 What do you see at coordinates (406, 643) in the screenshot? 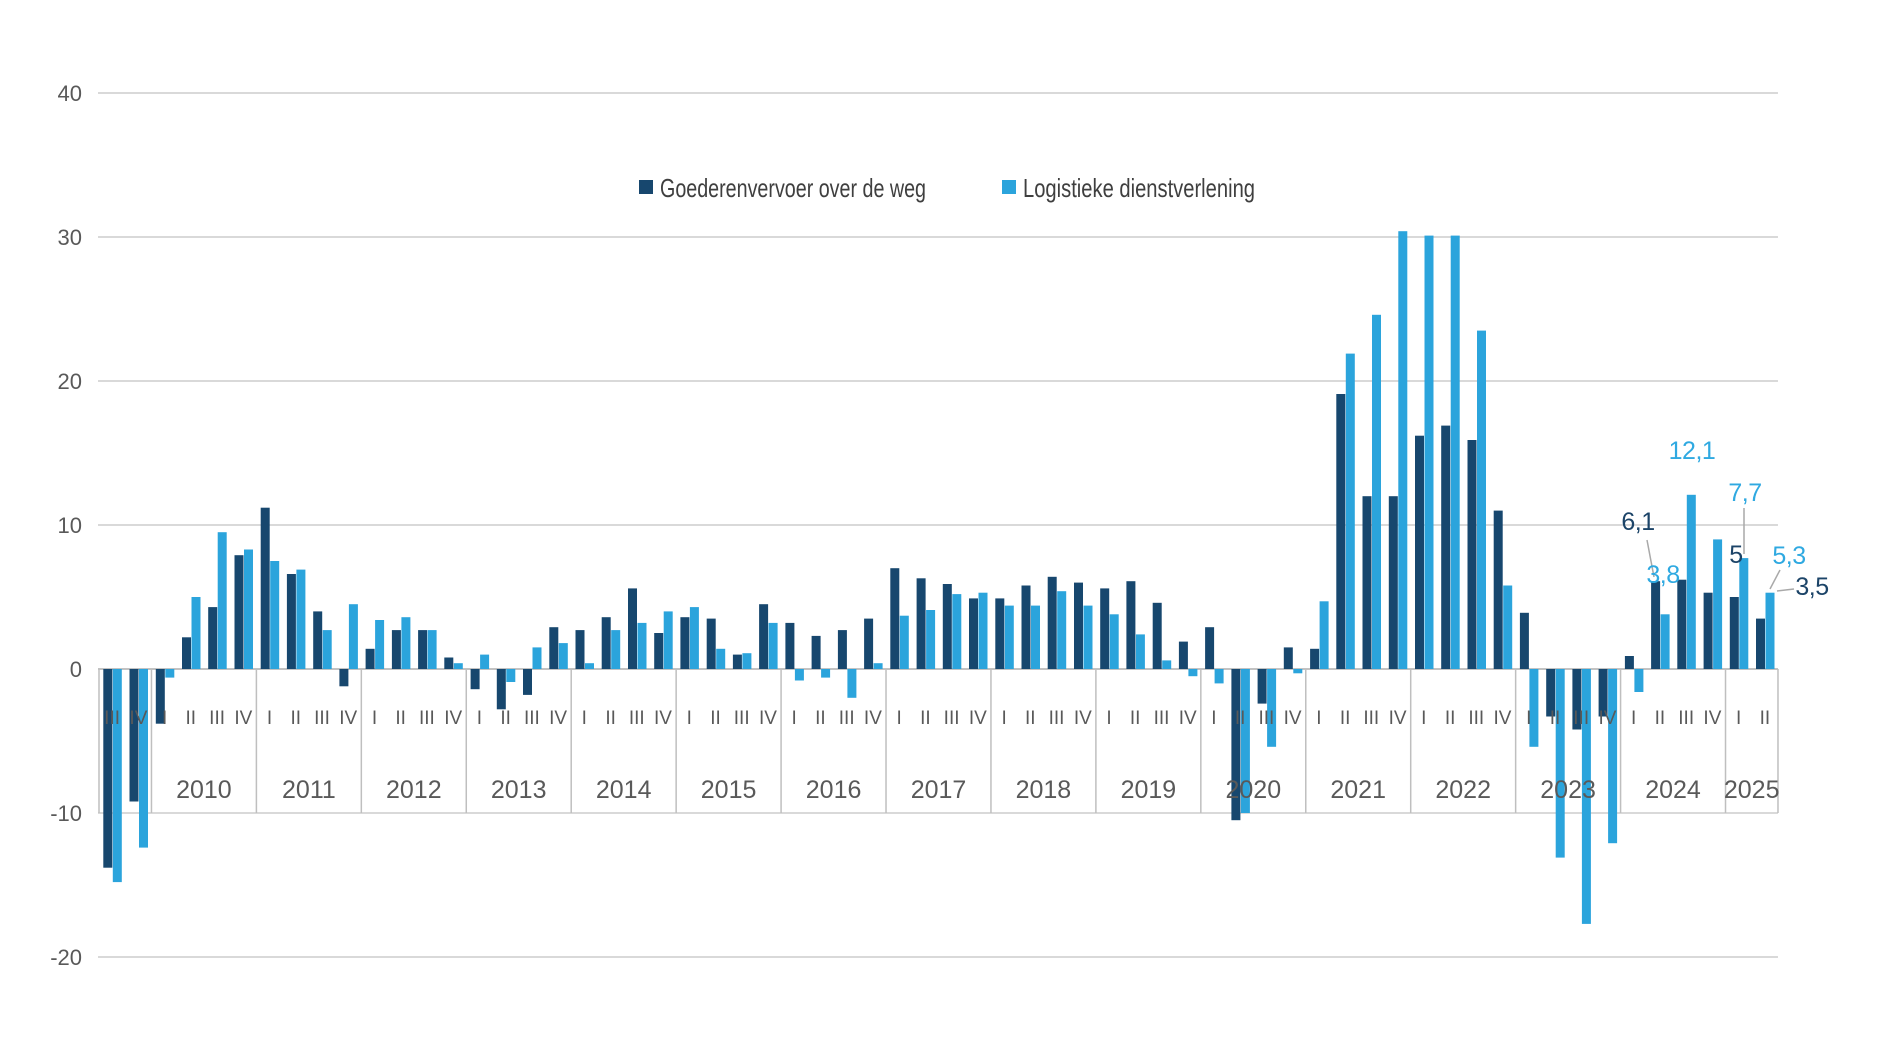
I see `bar-logistiek-2012-II` at bounding box center [406, 643].